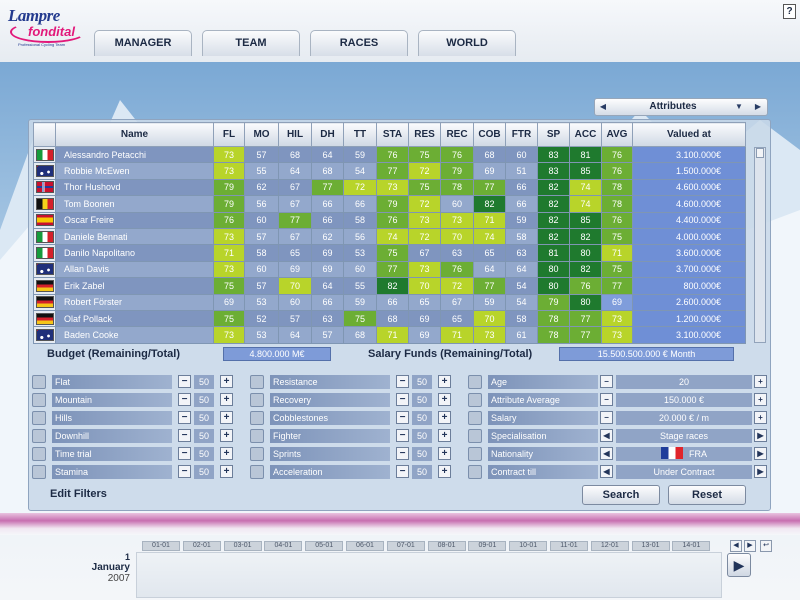  I want to click on prev-view-icon: ◀, so click(603, 106).